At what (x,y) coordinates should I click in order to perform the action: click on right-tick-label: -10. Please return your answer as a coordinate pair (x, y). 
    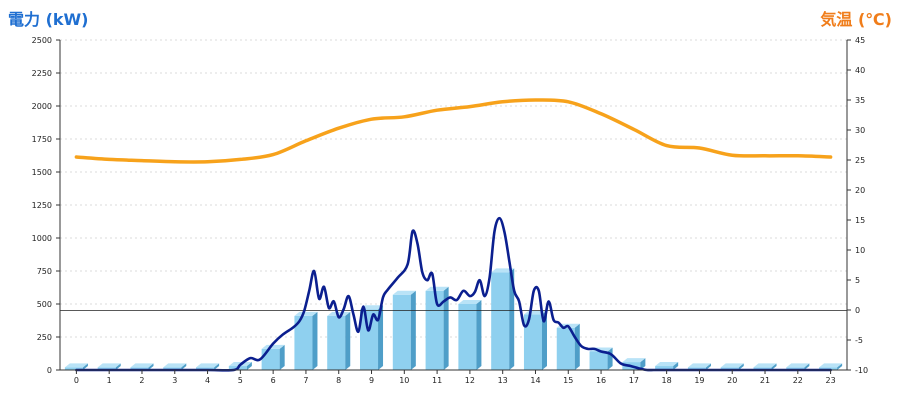
    Looking at the image, I should click on (861, 370).